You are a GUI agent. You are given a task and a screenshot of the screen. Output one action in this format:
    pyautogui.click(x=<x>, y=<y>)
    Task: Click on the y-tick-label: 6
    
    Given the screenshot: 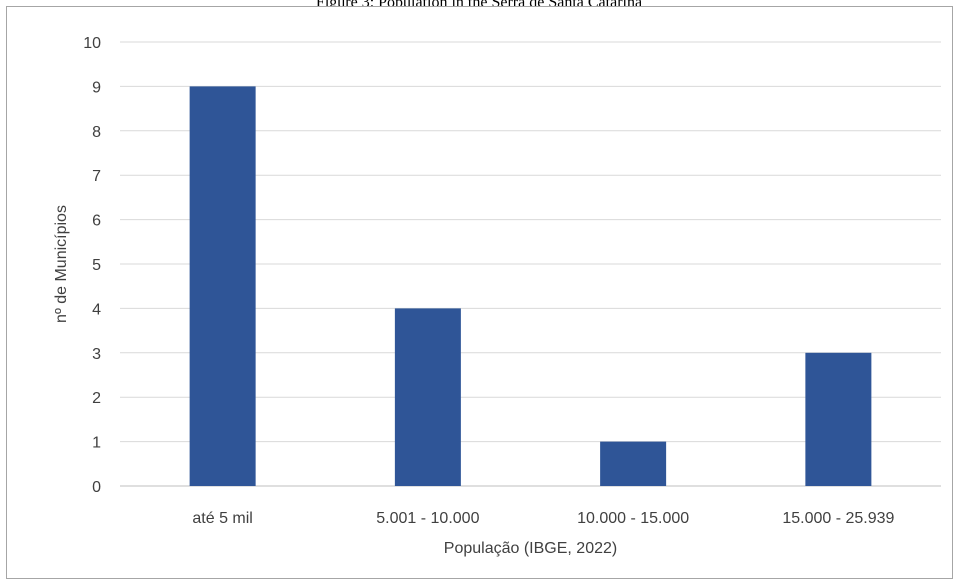 What is the action you would take?
    pyautogui.click(x=96, y=221)
    